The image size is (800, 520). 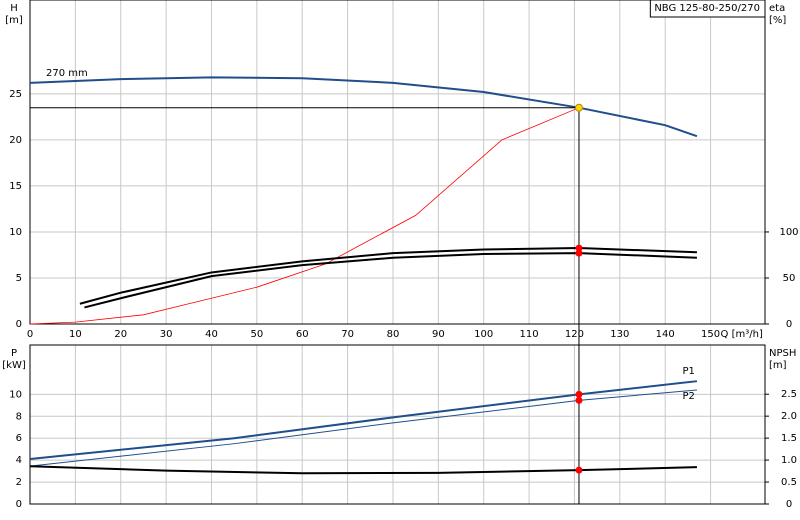 What do you see at coordinates (778, 365) in the screenshot?
I see `y2-axis-unit: [m]` at bounding box center [778, 365].